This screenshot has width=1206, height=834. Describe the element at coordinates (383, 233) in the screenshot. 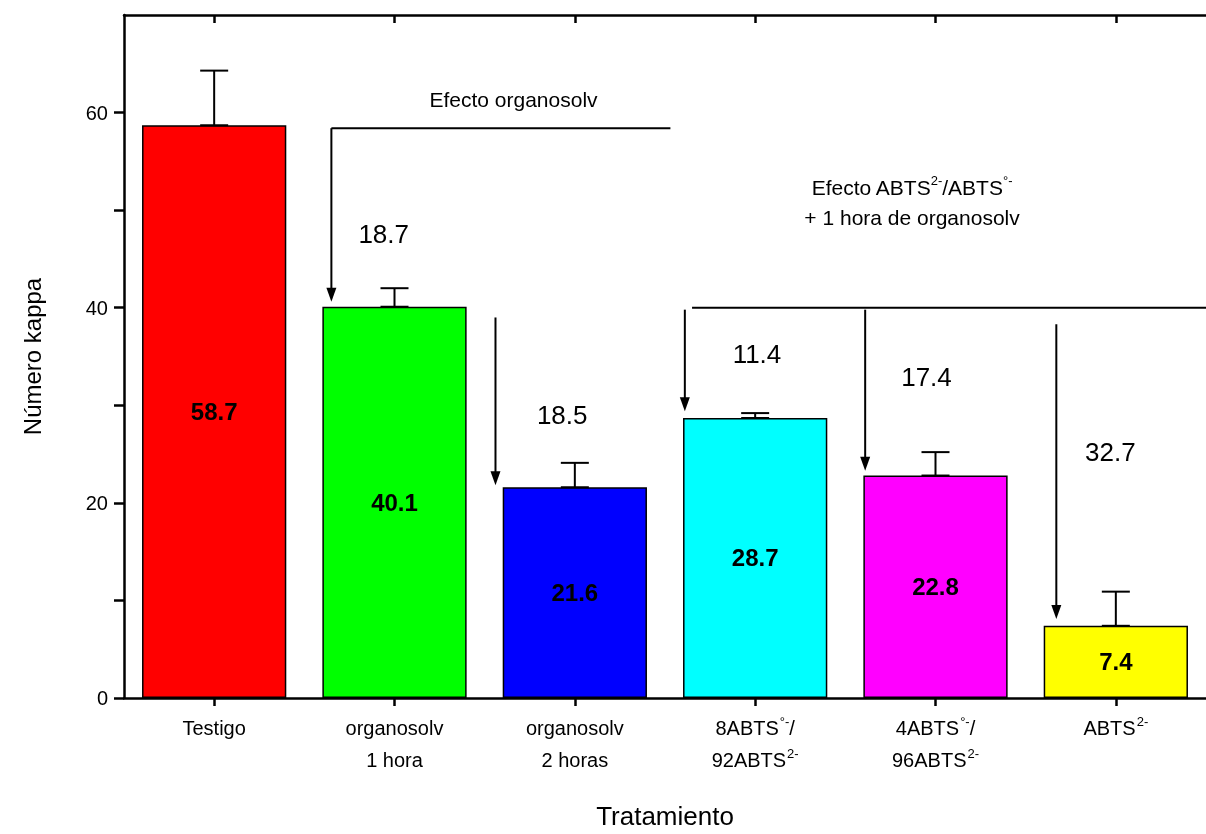

I see `annotation: 18.7` at that location.